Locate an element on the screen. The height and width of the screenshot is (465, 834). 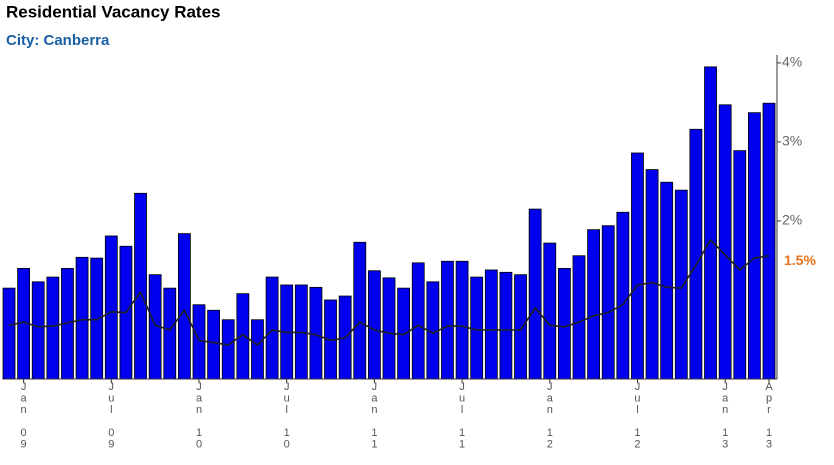
y-tick-label: 3% is located at coordinates (792, 141).